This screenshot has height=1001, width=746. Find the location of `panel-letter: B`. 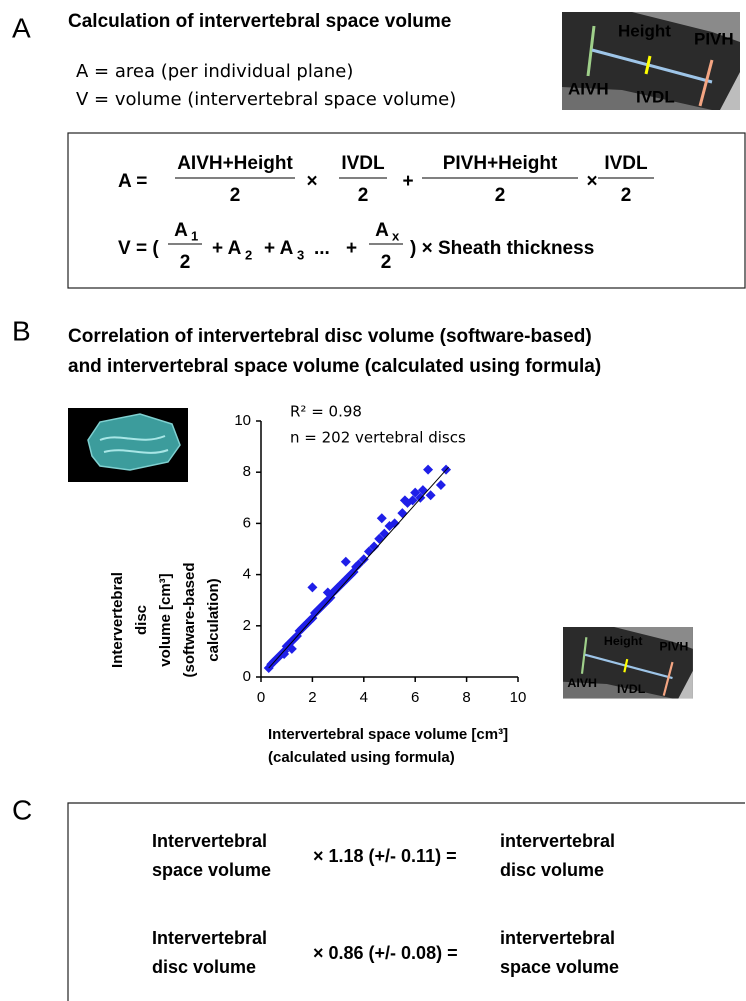

panel-letter: B is located at coordinates (21, 330).